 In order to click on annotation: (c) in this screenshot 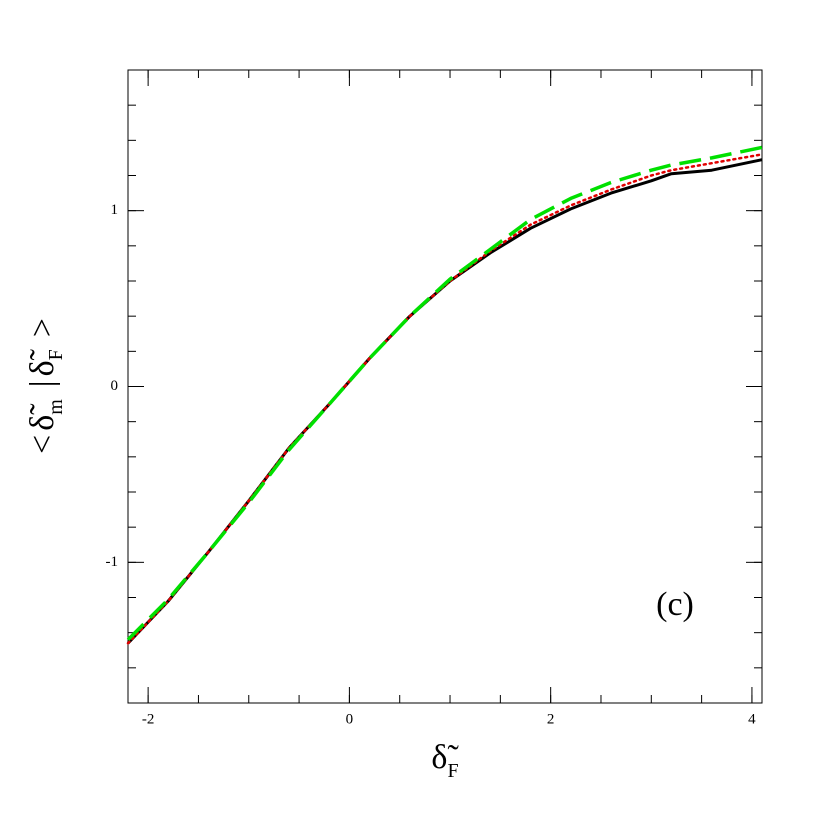, I will do `click(675, 604)`.